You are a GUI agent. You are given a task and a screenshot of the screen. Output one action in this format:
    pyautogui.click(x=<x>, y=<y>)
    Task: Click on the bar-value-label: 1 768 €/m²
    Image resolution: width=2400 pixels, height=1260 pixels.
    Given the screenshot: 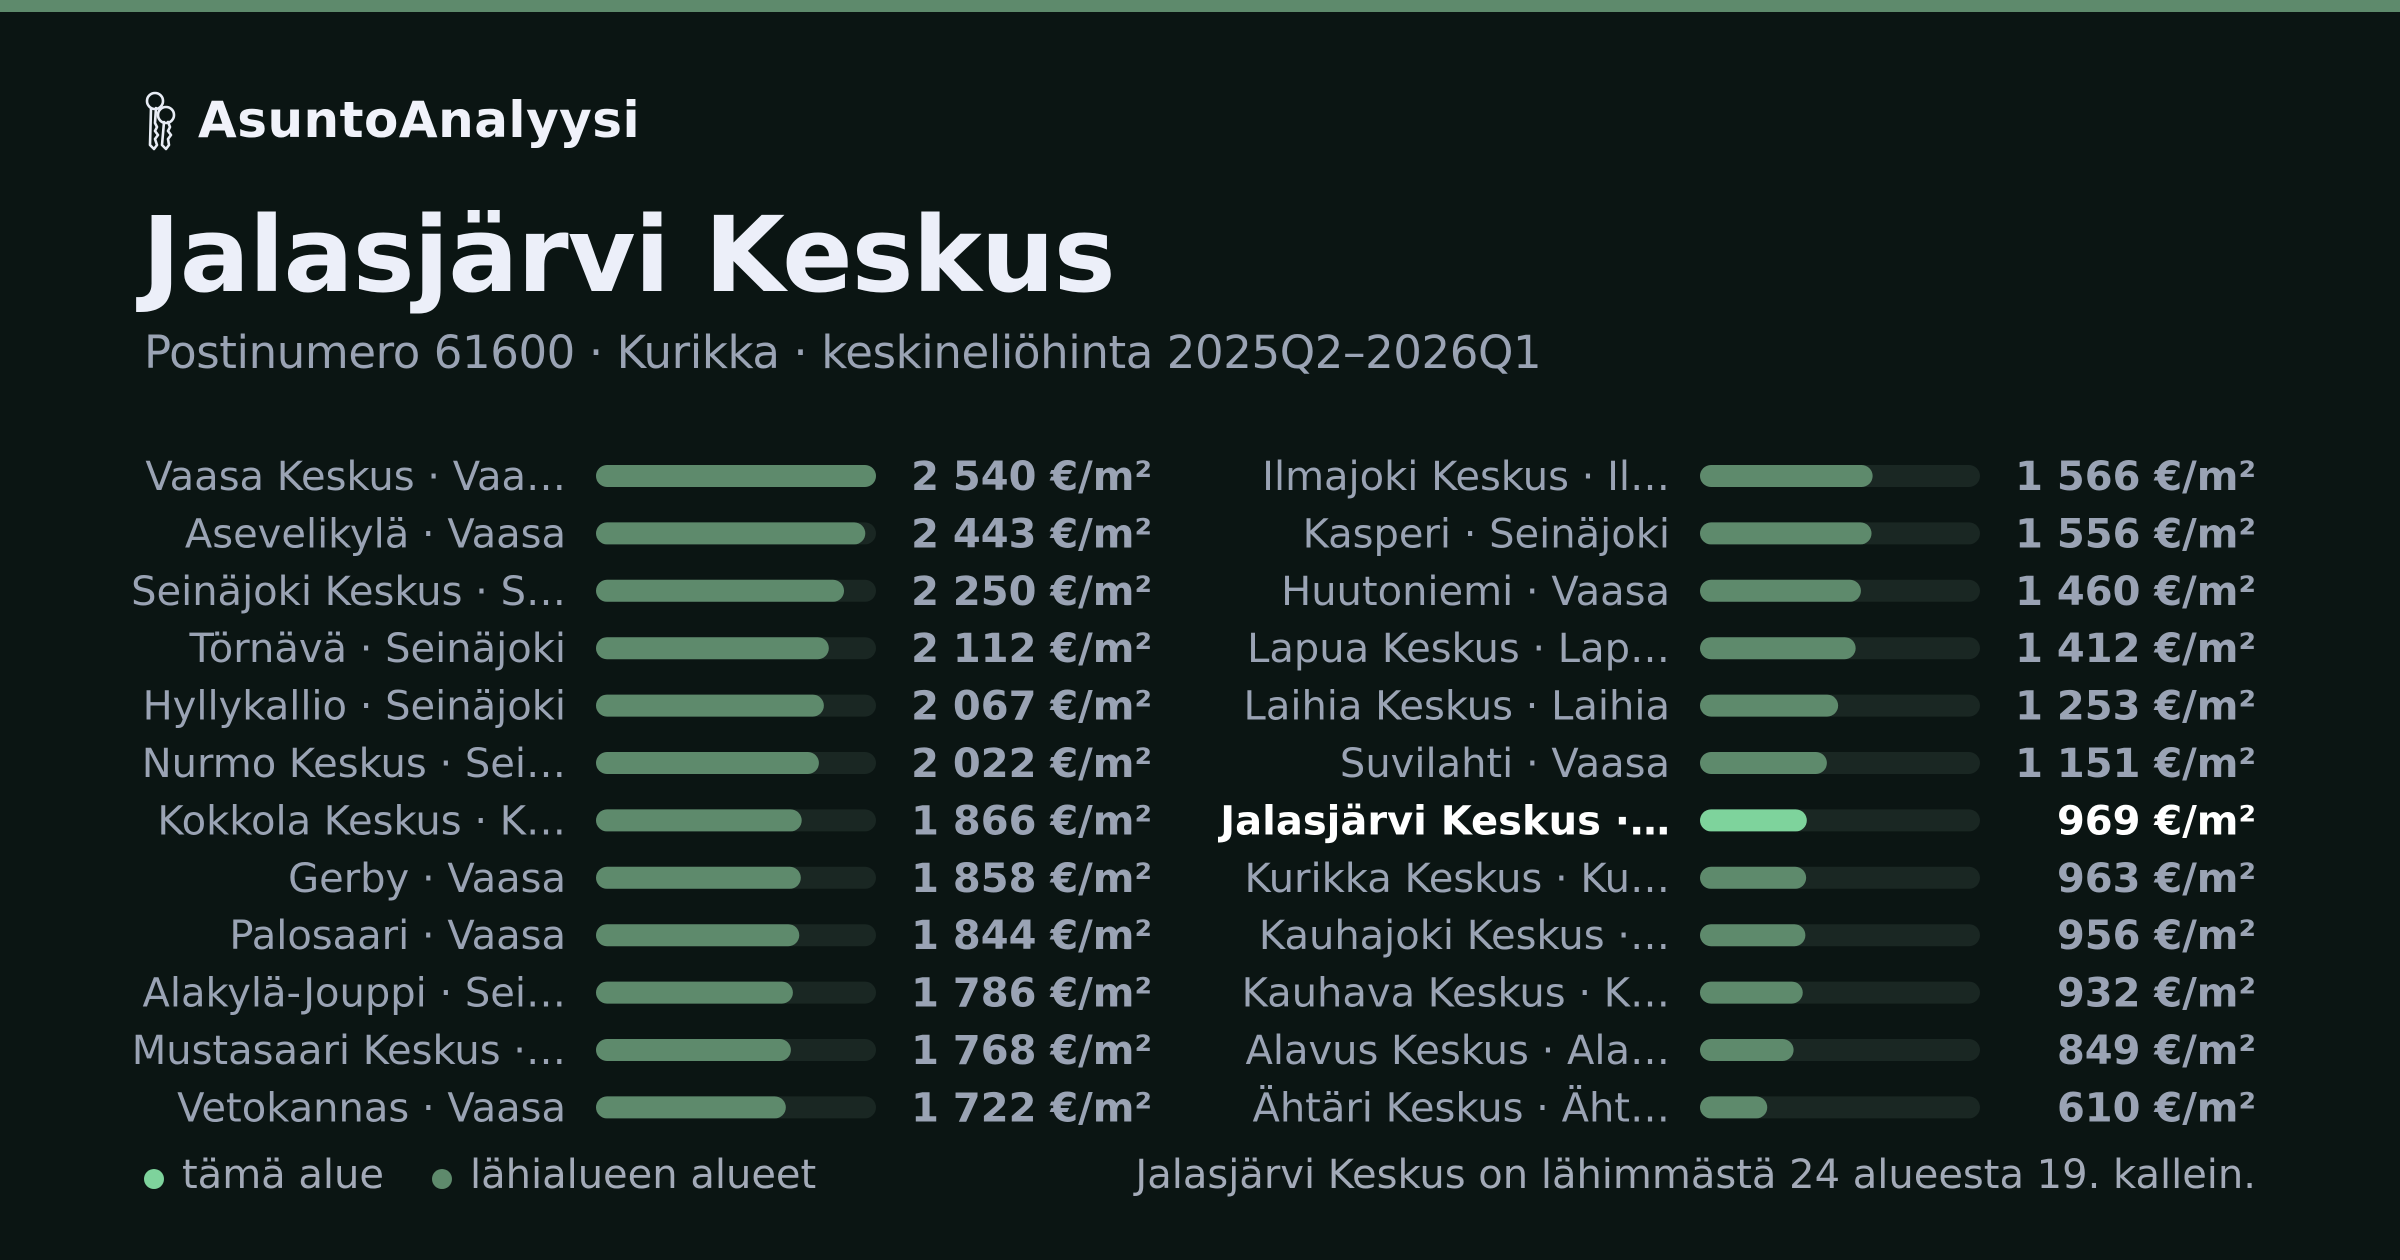 What is the action you would take?
    pyautogui.click(x=1031, y=1051)
    